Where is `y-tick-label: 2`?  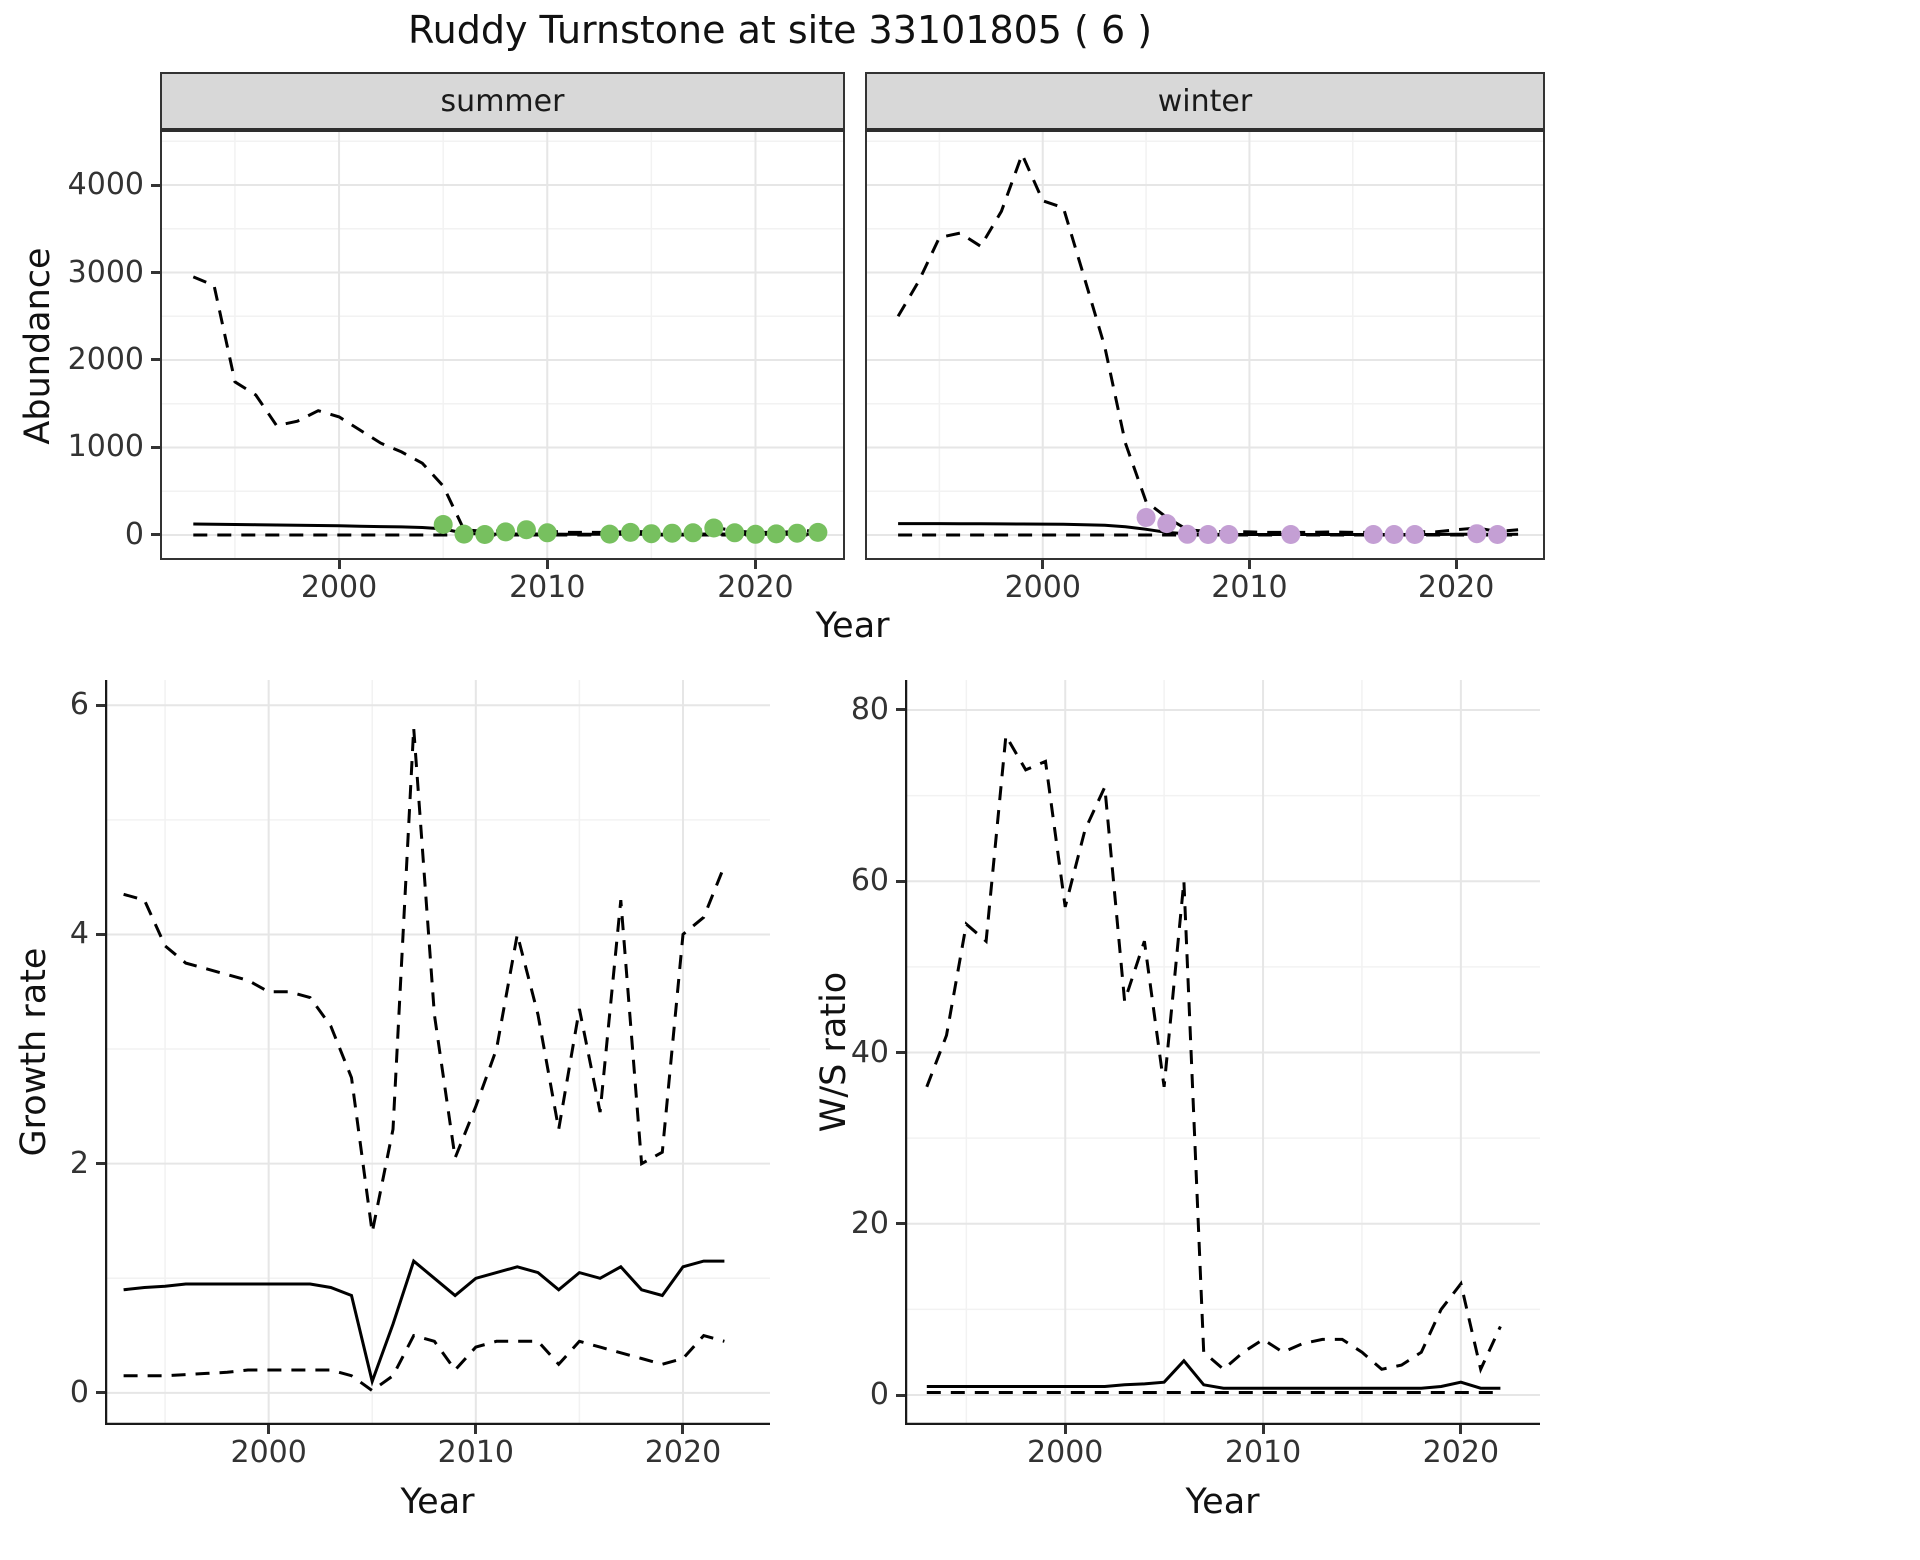 y-tick-label: 2 is located at coordinates (79, 1163).